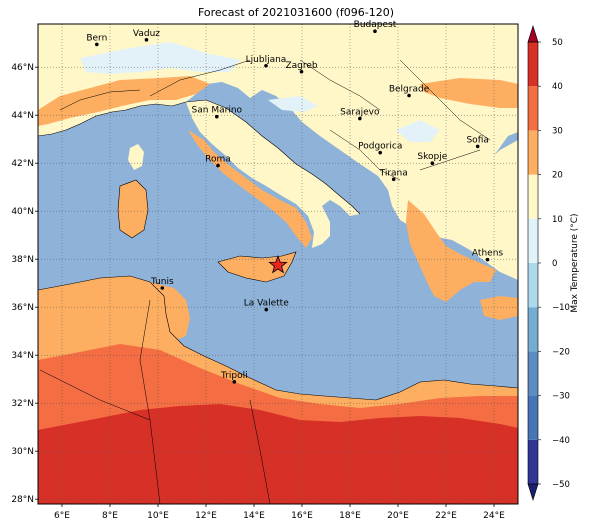 The image size is (592, 529). Describe the element at coordinates (22, 500) in the screenshot. I see `y-tick-label: 28°N` at that location.